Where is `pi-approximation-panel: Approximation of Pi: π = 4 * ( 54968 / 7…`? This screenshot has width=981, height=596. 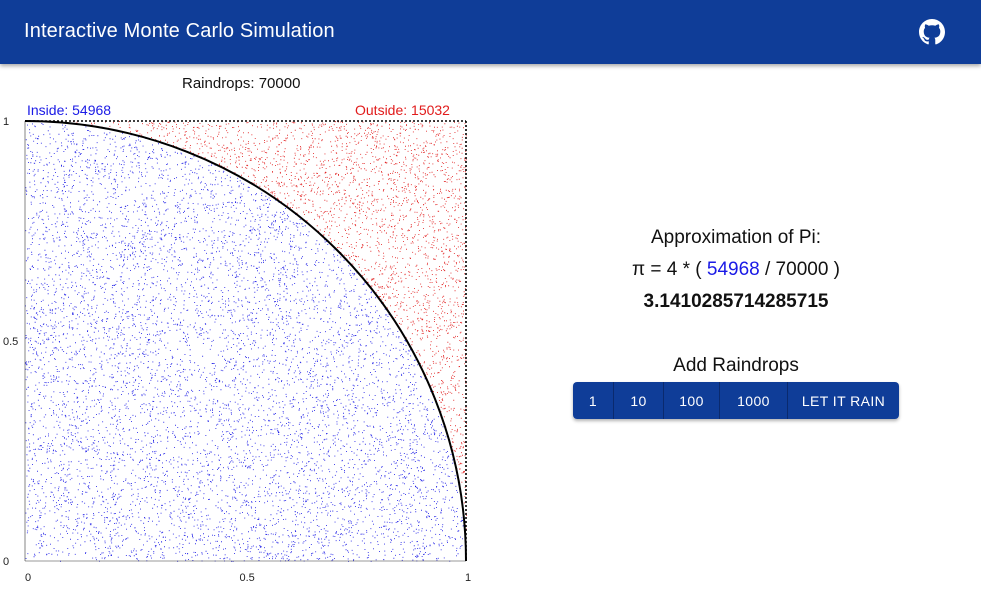
pi-approximation-panel: Approximation of Pi: π = 4 * ( 54968 / 7… is located at coordinates (736, 322).